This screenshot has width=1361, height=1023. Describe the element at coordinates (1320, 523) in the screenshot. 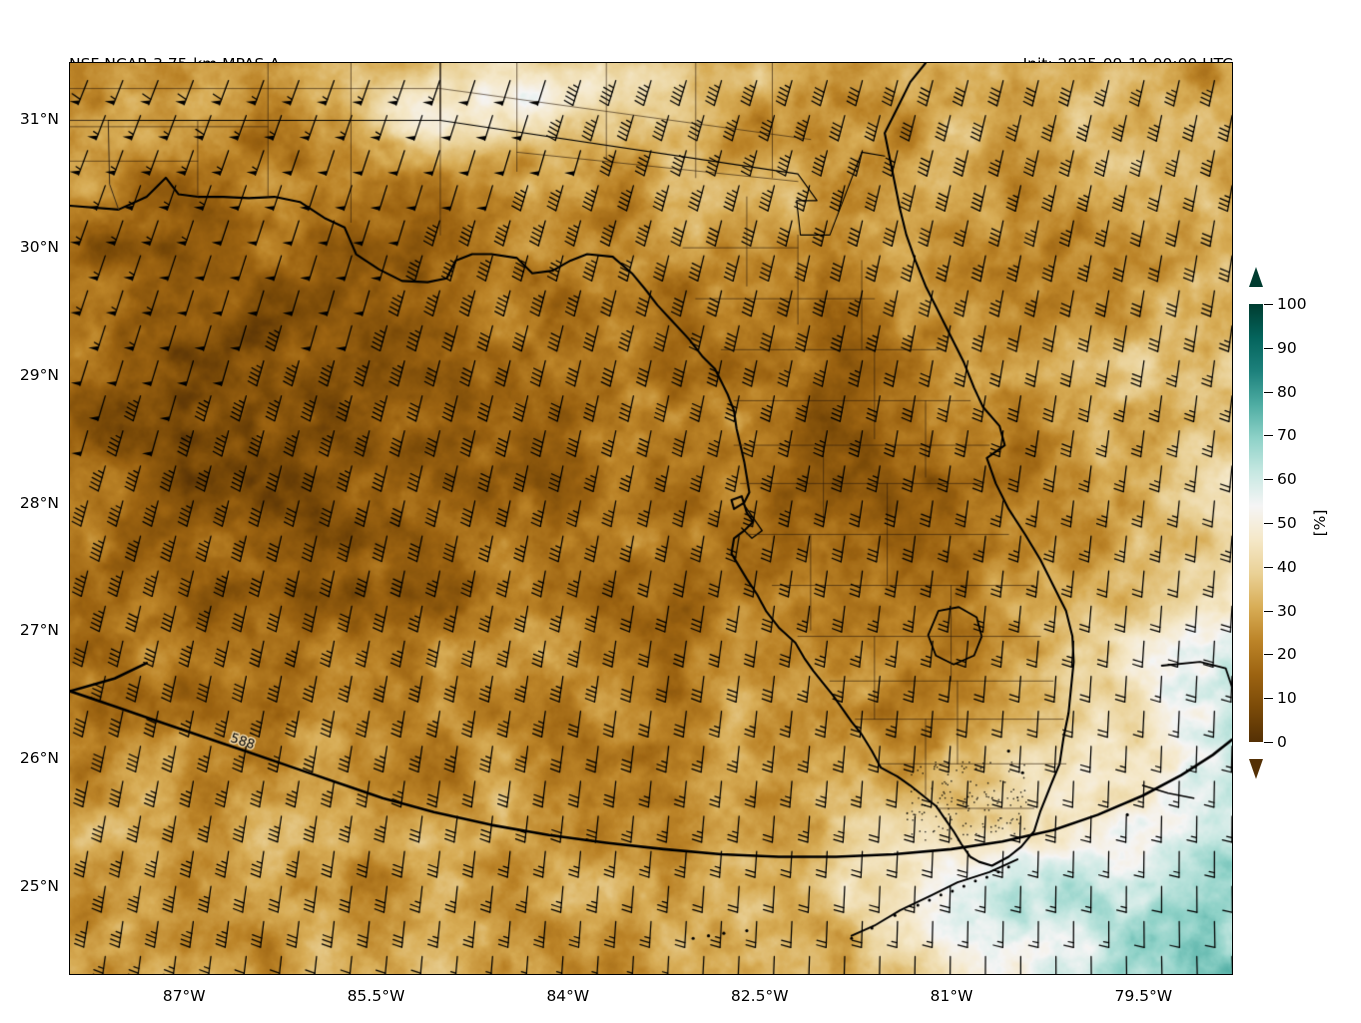

I see `colorbar-unit-label: [%]` at that location.